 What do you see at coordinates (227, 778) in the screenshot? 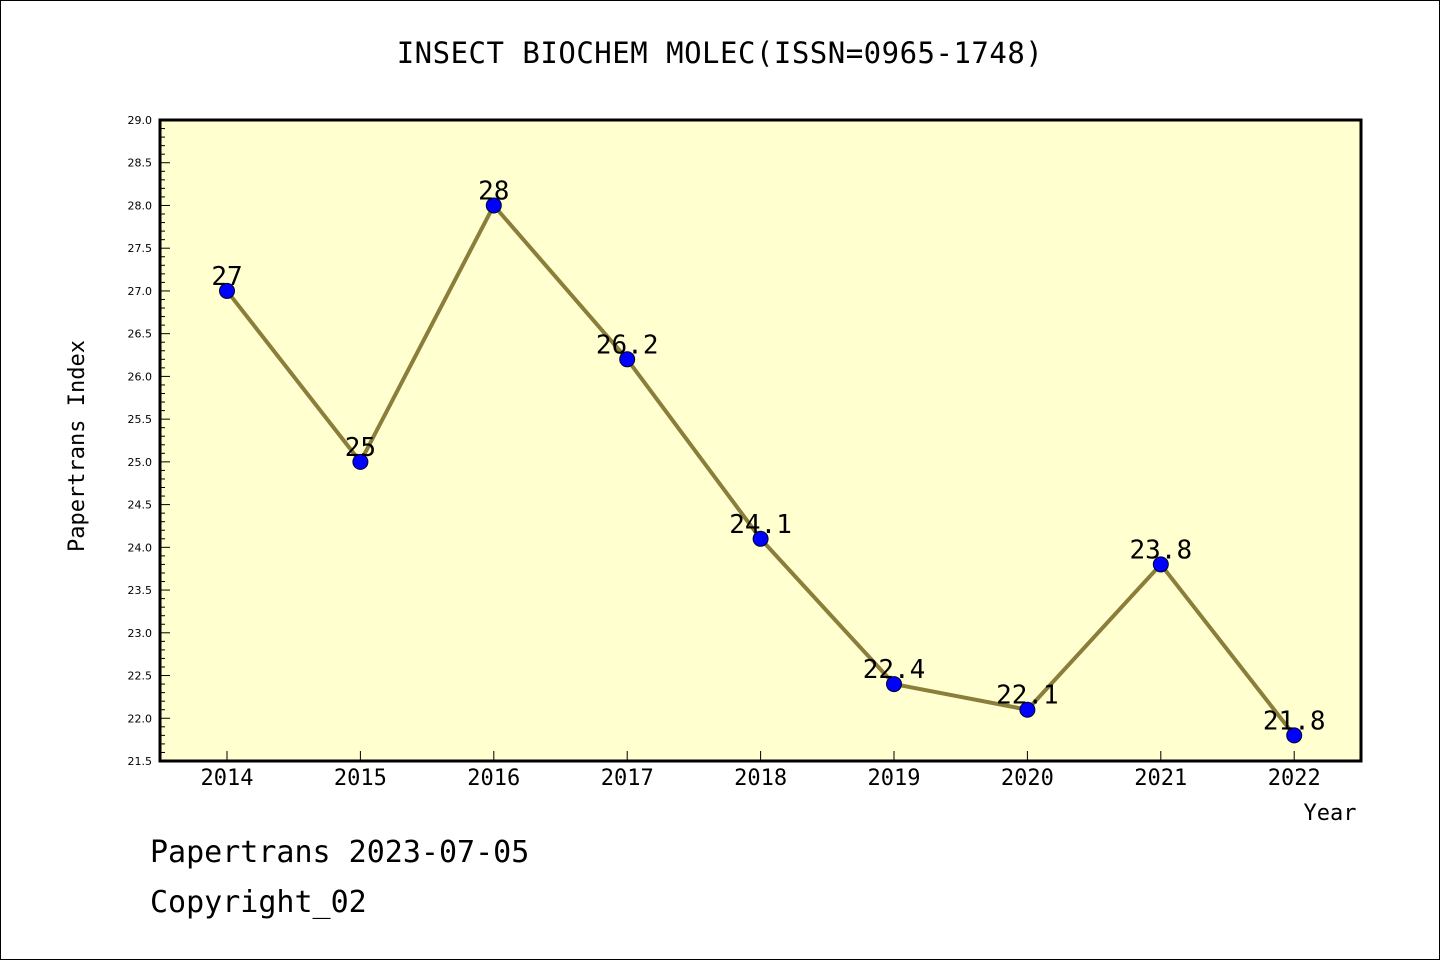
I see `x-tick-label: 2014` at bounding box center [227, 778].